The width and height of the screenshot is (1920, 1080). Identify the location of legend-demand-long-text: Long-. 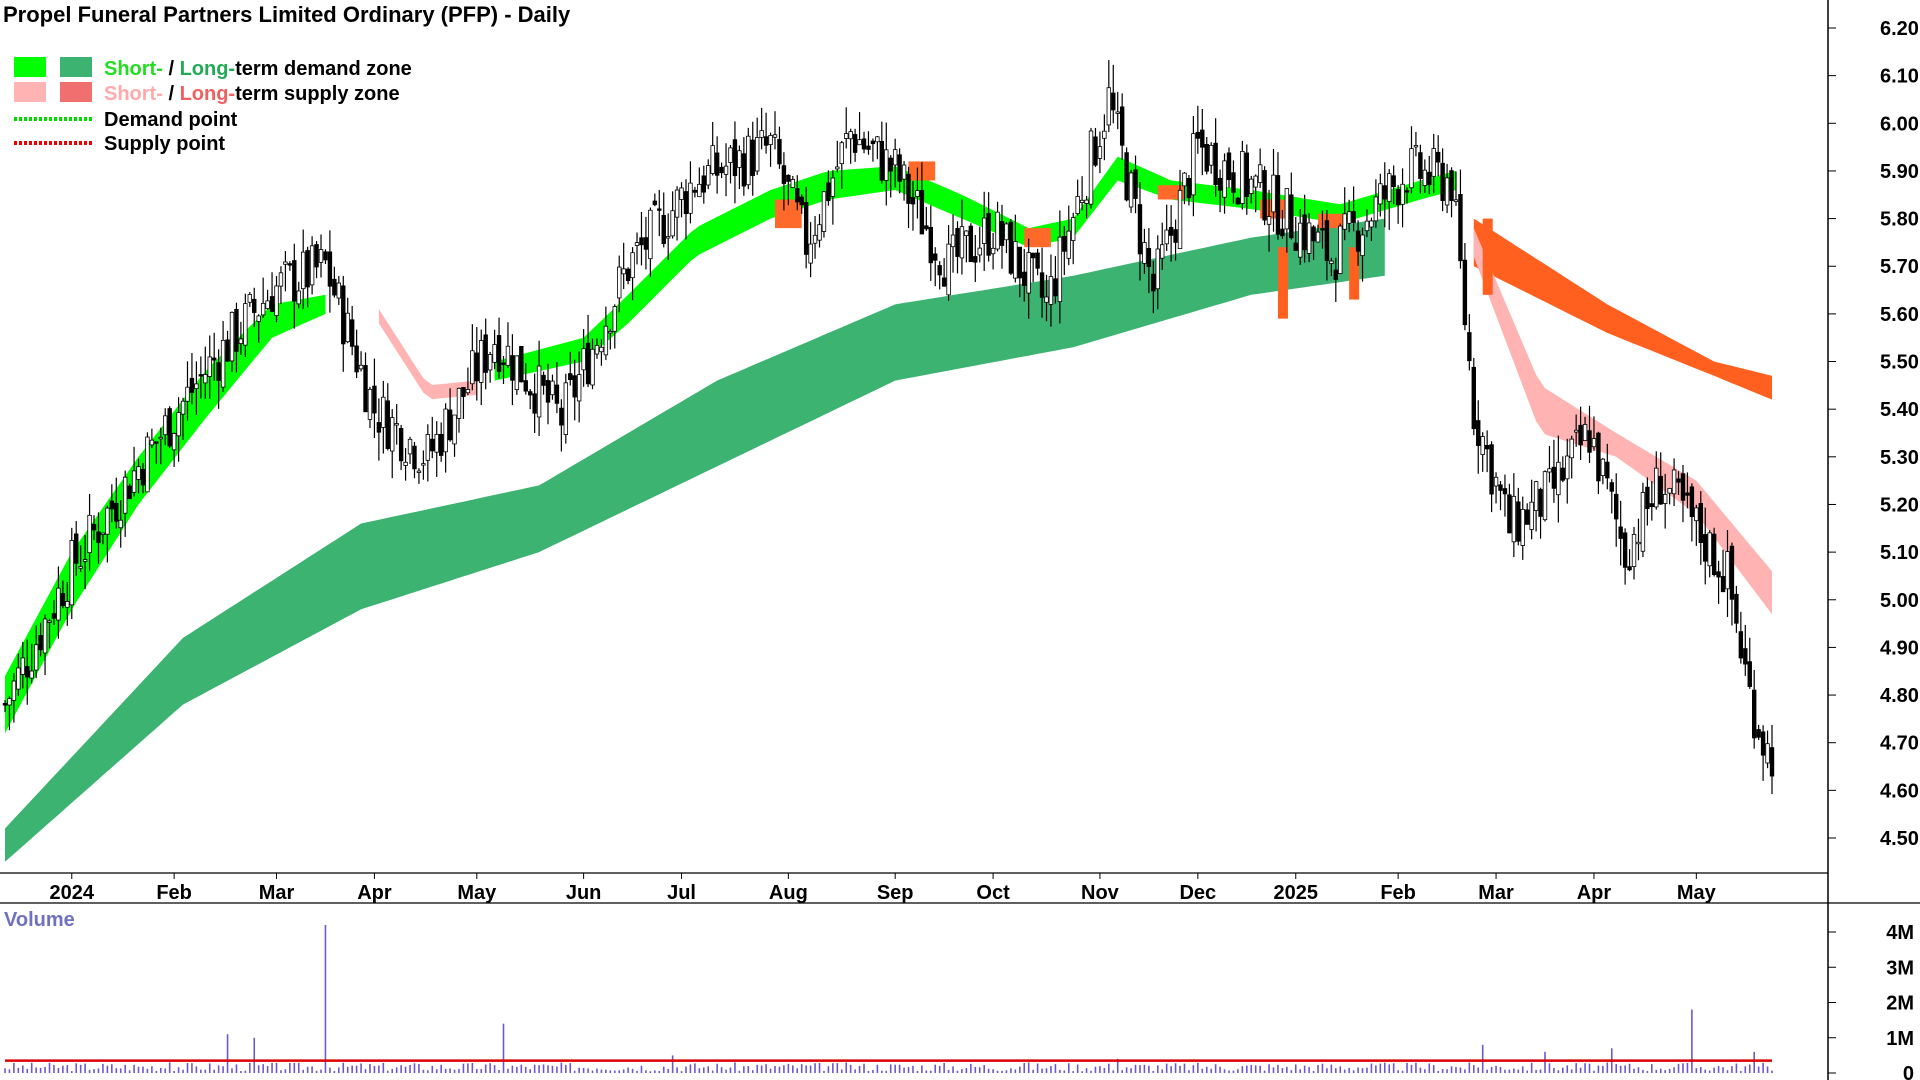
(208, 69).